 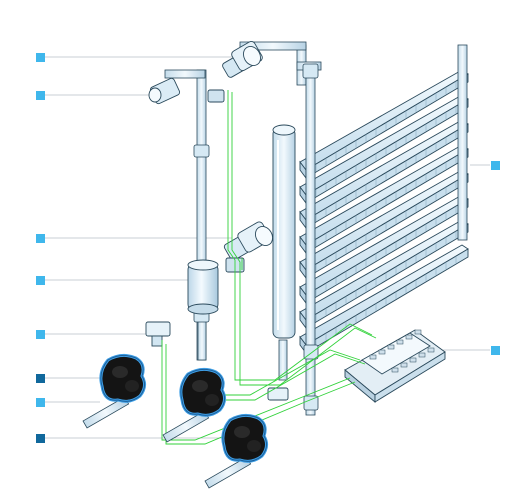 I want to click on lower-valve-callout, so click(x=40, y=238).